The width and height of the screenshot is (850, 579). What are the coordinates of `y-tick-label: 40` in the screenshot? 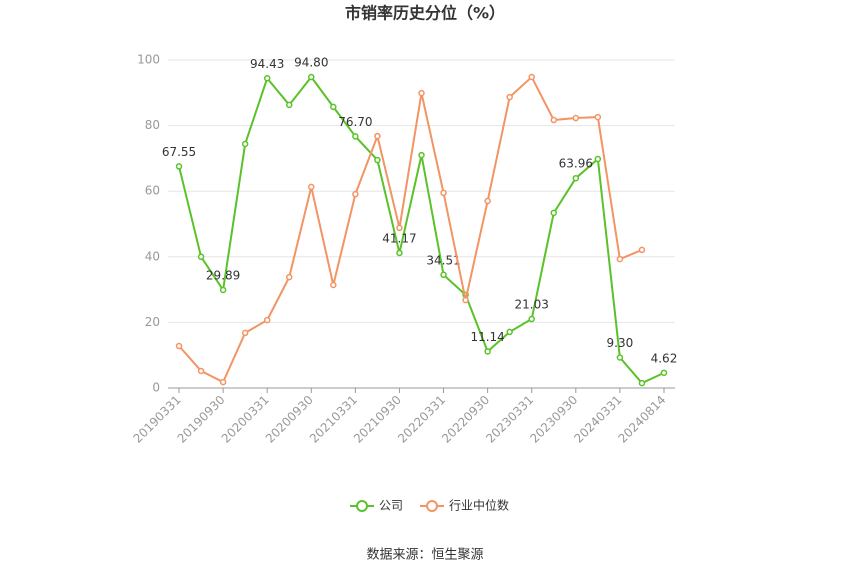 It's located at (152, 256).